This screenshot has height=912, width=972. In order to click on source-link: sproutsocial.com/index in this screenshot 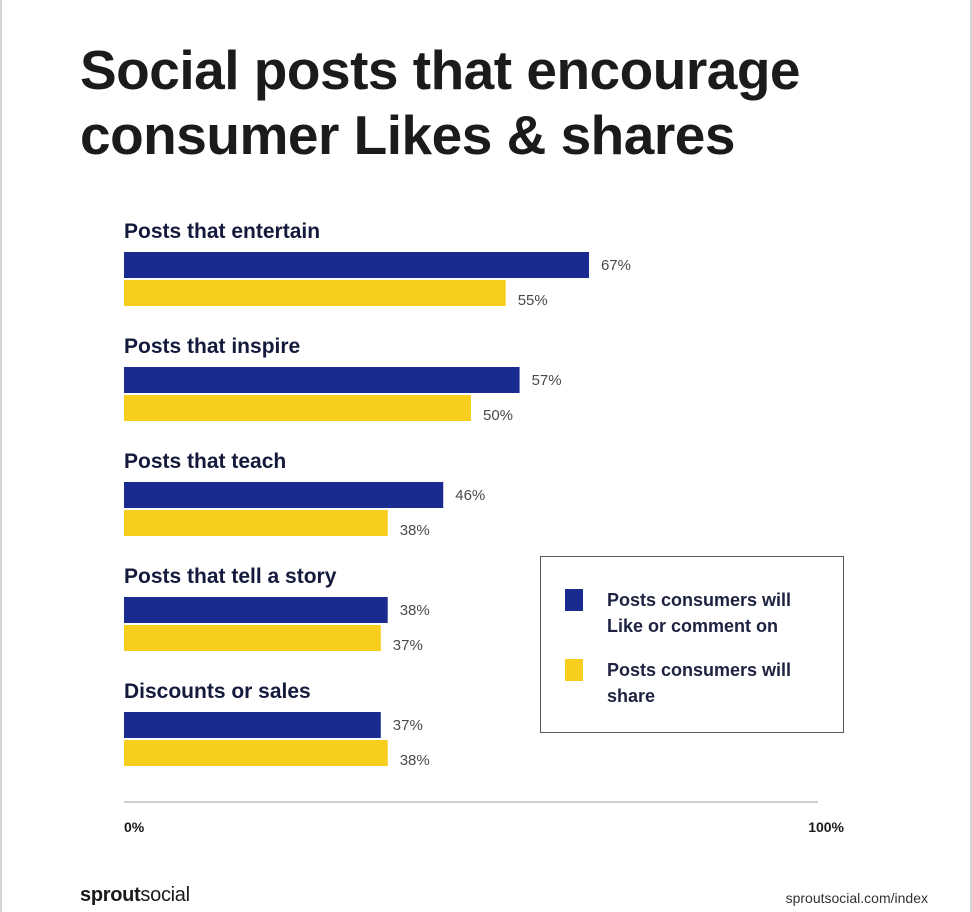, I will do `click(856, 898)`.